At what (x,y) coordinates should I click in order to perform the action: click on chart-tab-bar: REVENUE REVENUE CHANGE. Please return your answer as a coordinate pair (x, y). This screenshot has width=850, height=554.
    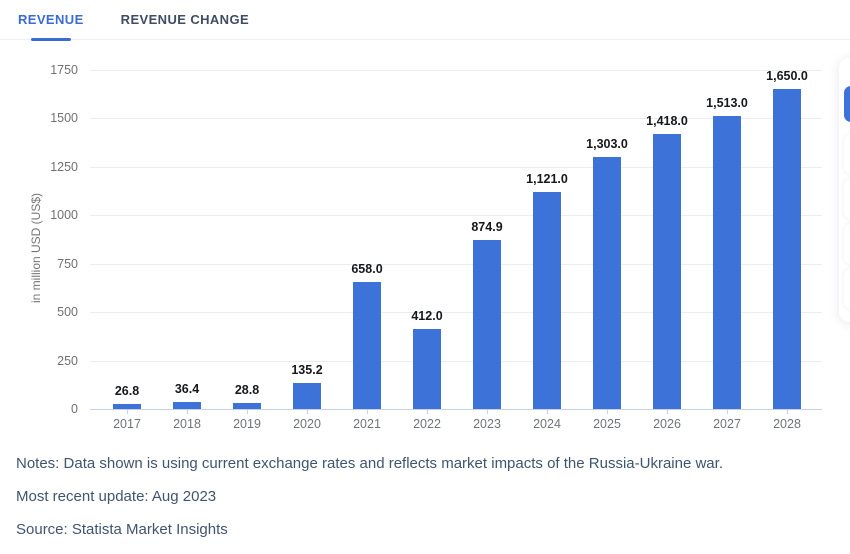
    Looking at the image, I should click on (425, 20).